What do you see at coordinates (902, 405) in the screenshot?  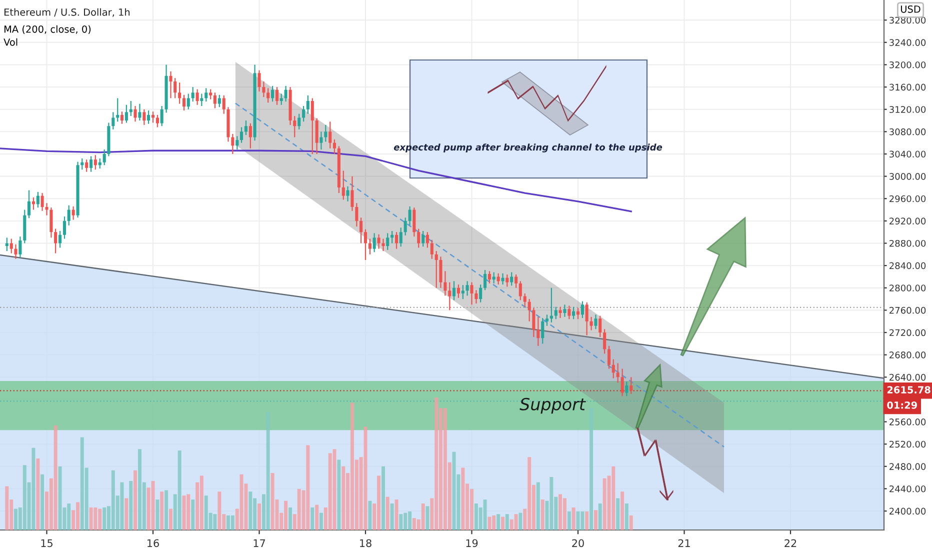 I see `text: 01:29` at bounding box center [902, 405].